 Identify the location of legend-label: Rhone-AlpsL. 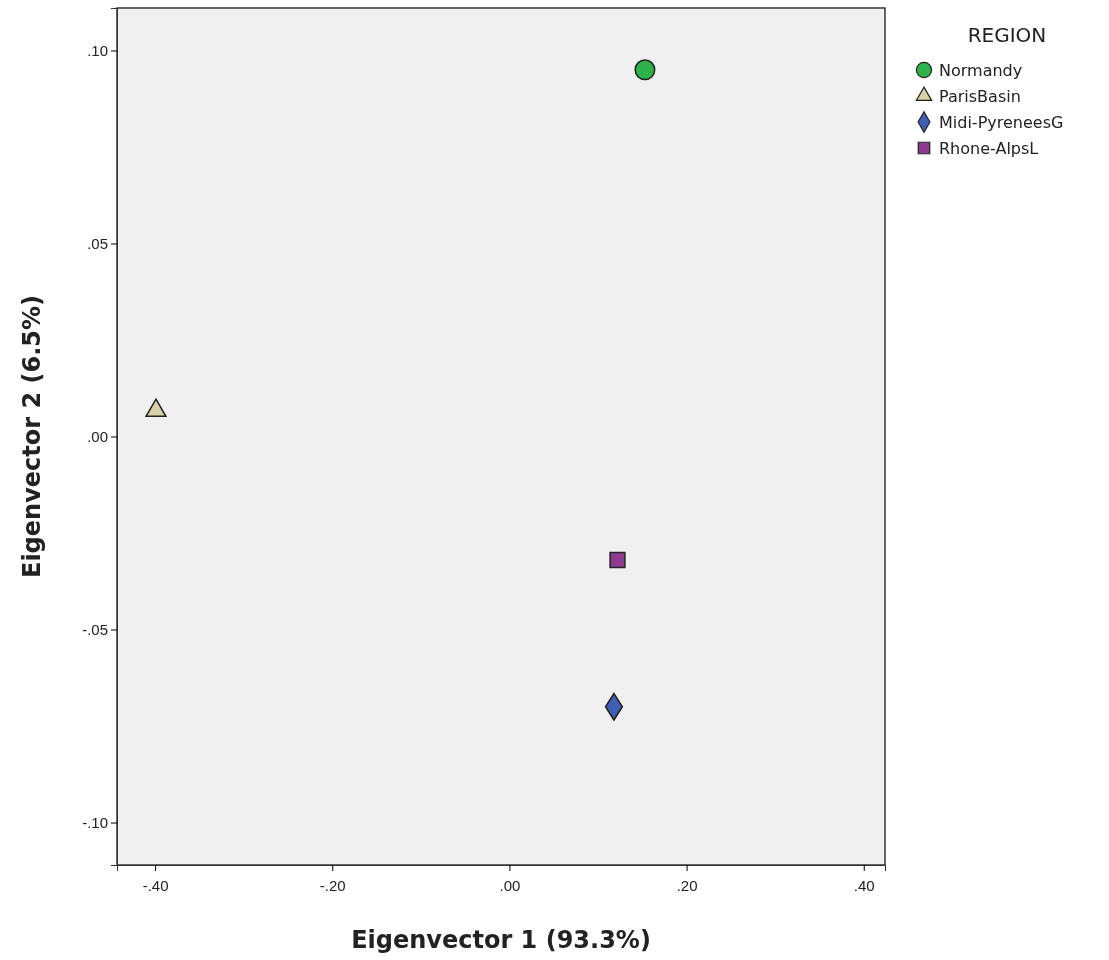
(989, 148).